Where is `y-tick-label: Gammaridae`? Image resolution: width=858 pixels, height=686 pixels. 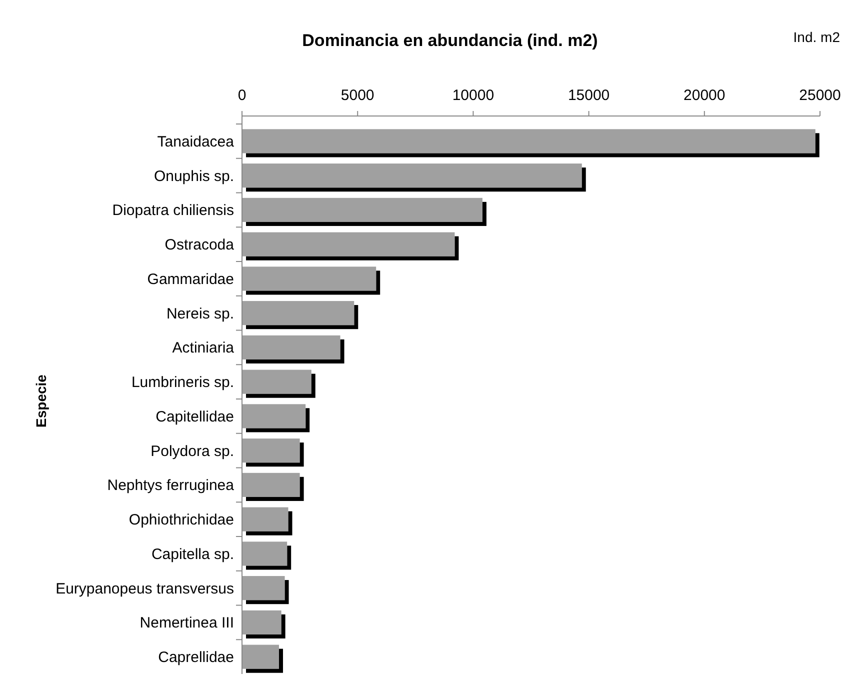 y-tick-label: Gammaridae is located at coordinates (190, 279).